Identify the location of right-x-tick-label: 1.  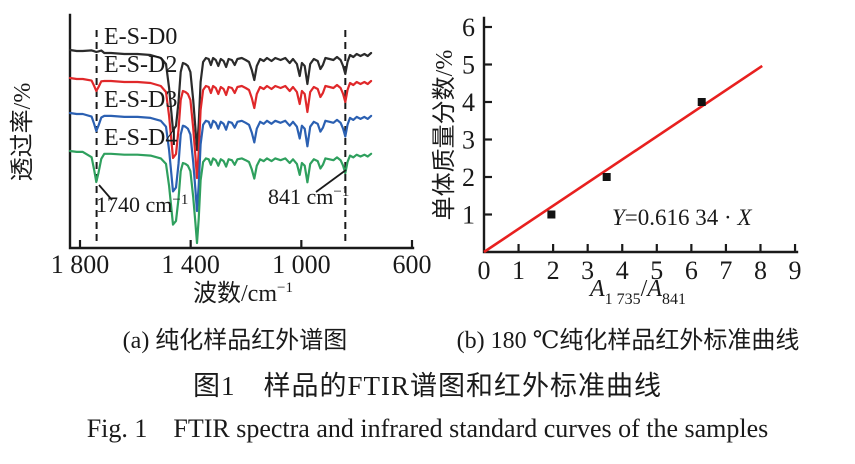
(518, 270).